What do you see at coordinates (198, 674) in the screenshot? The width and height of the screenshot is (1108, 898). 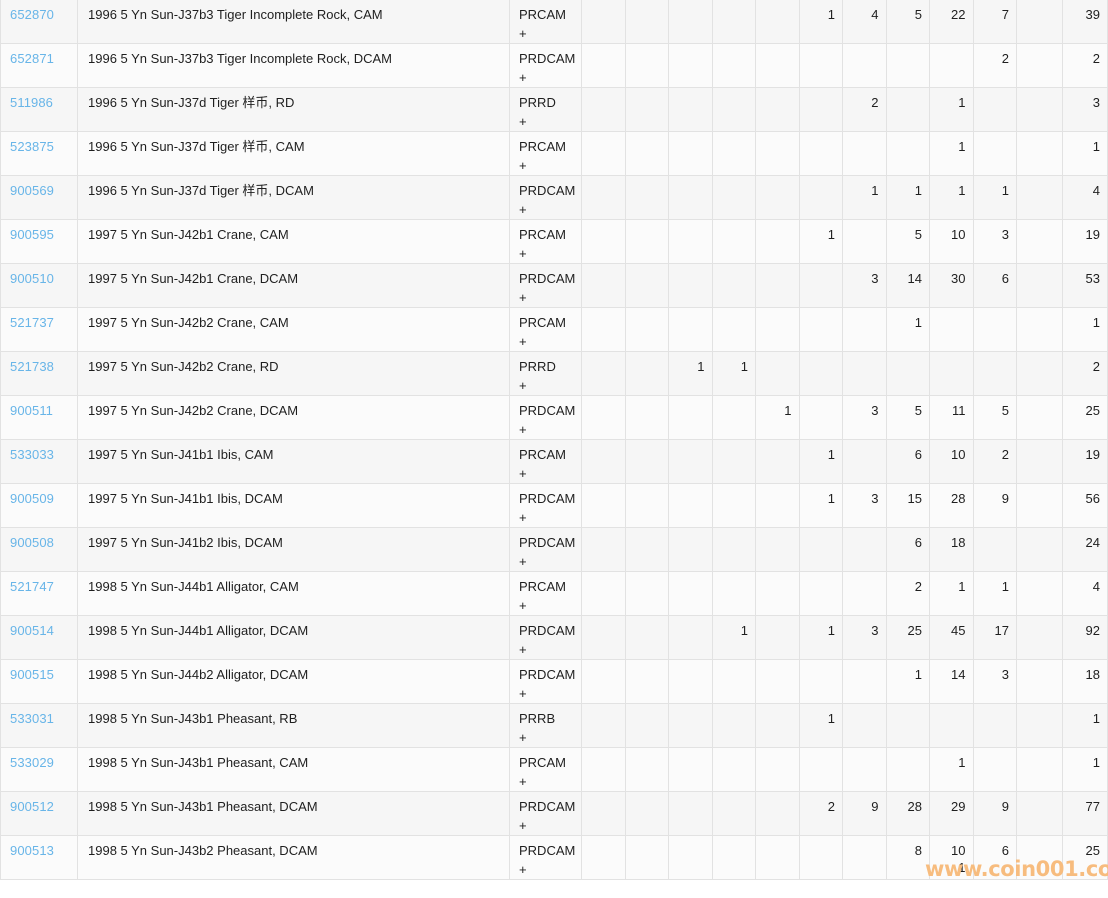 I see `coin-description: 1998 5 Yn Sun-J44b2 Alligator, DCAM` at bounding box center [198, 674].